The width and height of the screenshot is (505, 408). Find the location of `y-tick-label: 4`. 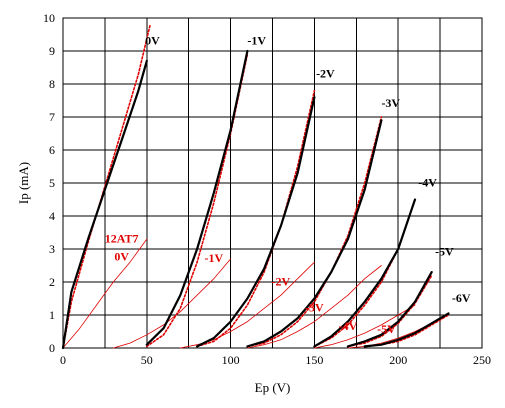

y-tick-label: 4 is located at coordinates (52, 216).